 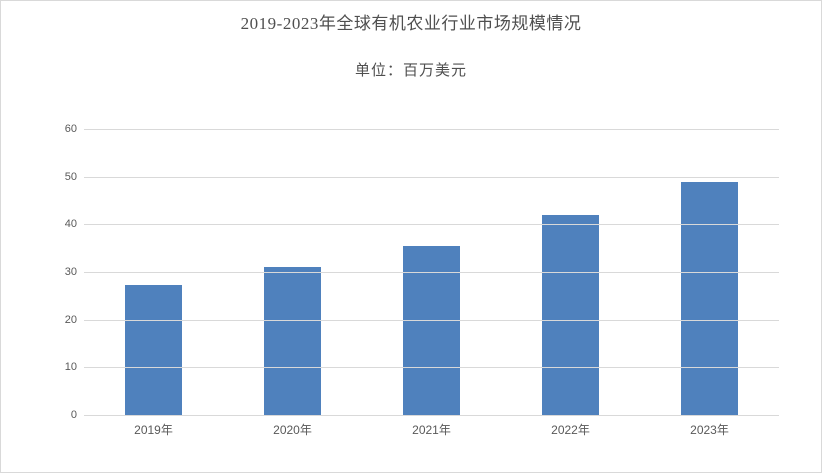 What do you see at coordinates (570, 430) in the screenshot?
I see `x-tick-label-2022年: 2022年` at bounding box center [570, 430].